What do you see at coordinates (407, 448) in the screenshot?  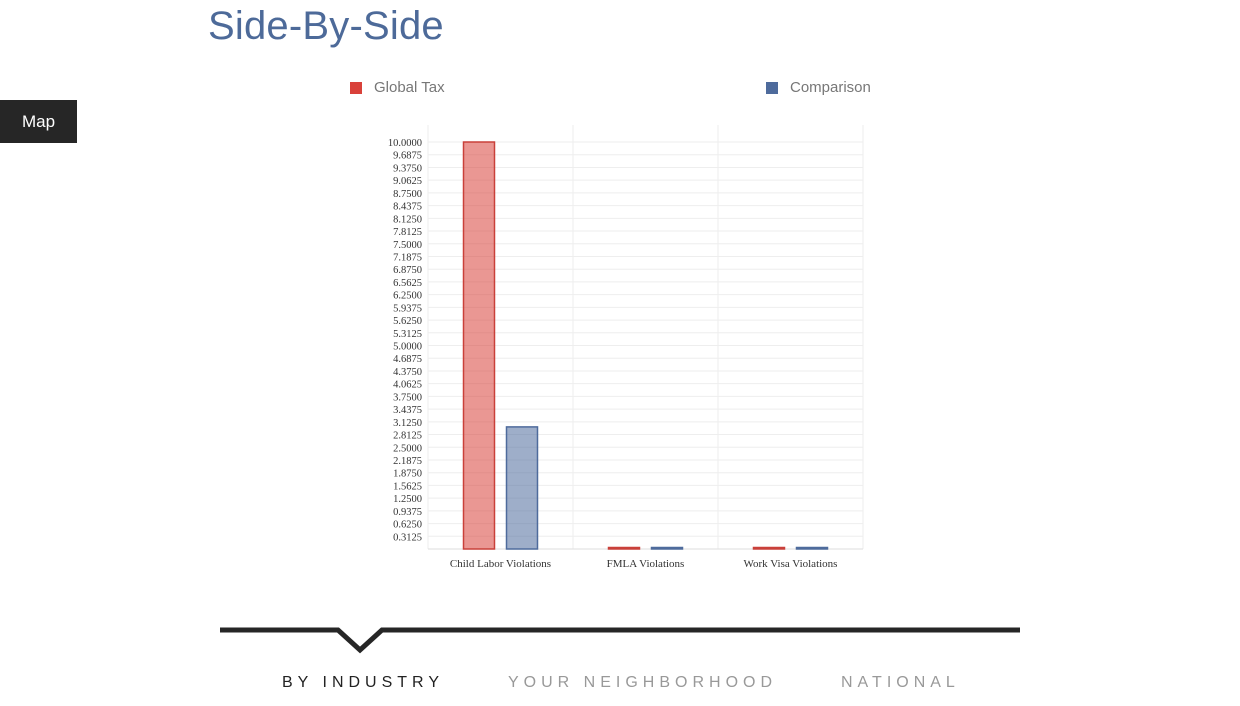 I see `y-tick-label: 2.5000` at bounding box center [407, 448].